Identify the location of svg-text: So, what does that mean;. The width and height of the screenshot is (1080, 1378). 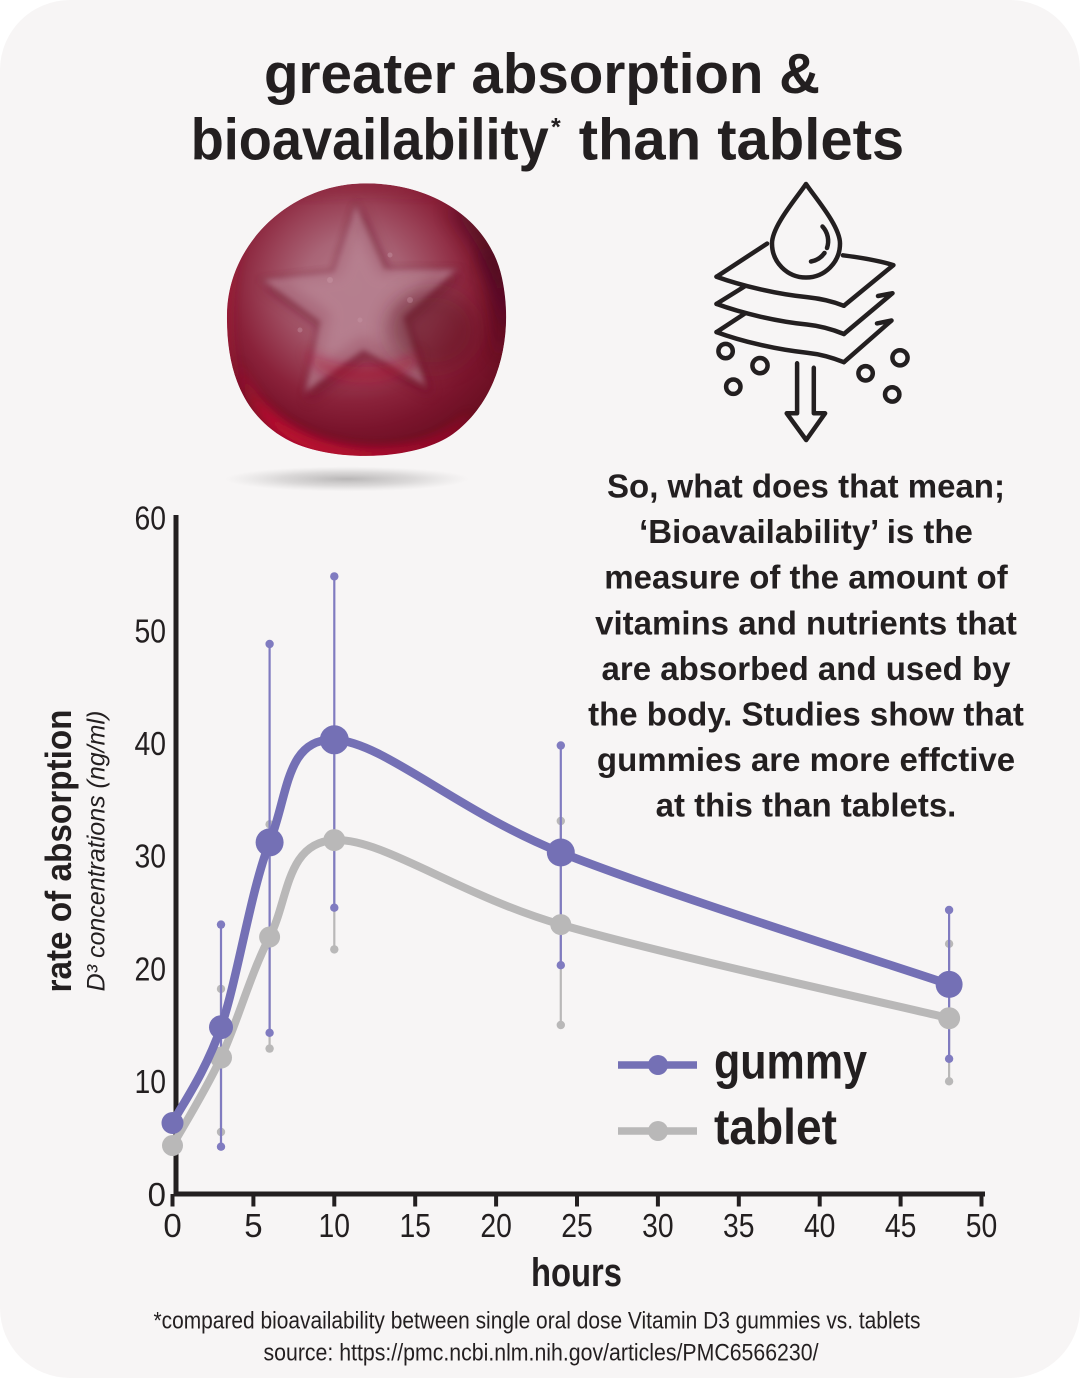
(806, 486).